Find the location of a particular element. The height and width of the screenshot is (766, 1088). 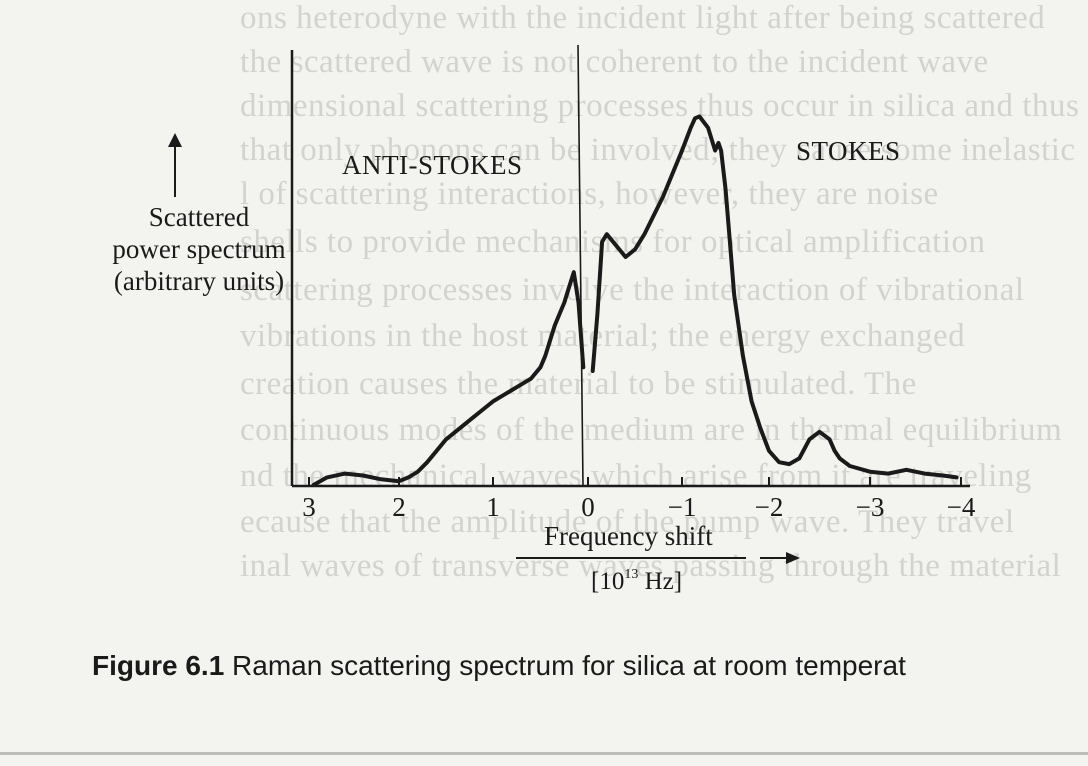

stokes-label: STOKES is located at coordinates (848, 151).